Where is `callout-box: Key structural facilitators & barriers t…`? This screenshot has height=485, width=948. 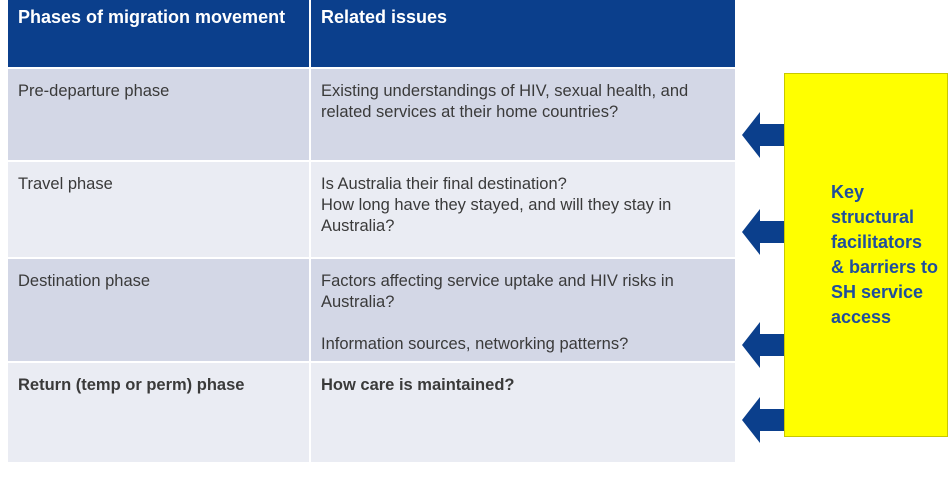 callout-box: Key structural facilitators & barriers t… is located at coordinates (866, 255).